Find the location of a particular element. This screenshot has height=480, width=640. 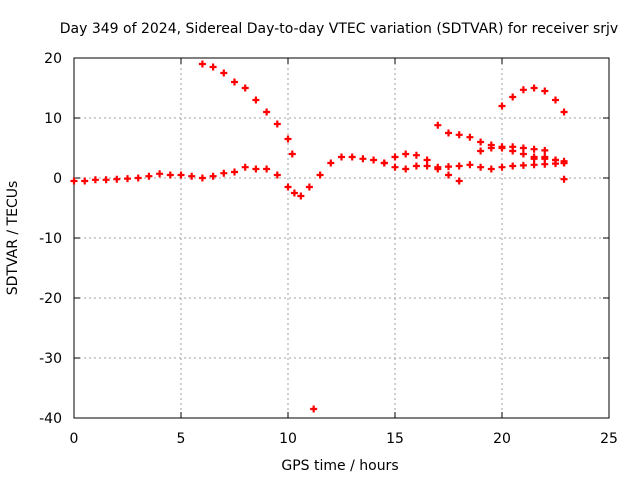

y-tick-label: -40 is located at coordinates (50, 419).